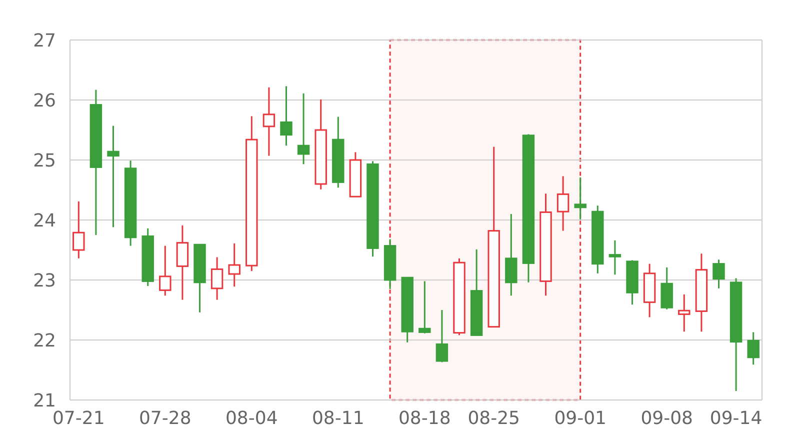 The width and height of the screenshot is (800, 440). I want to click on x-tick-label: 07-28, so click(165, 418).